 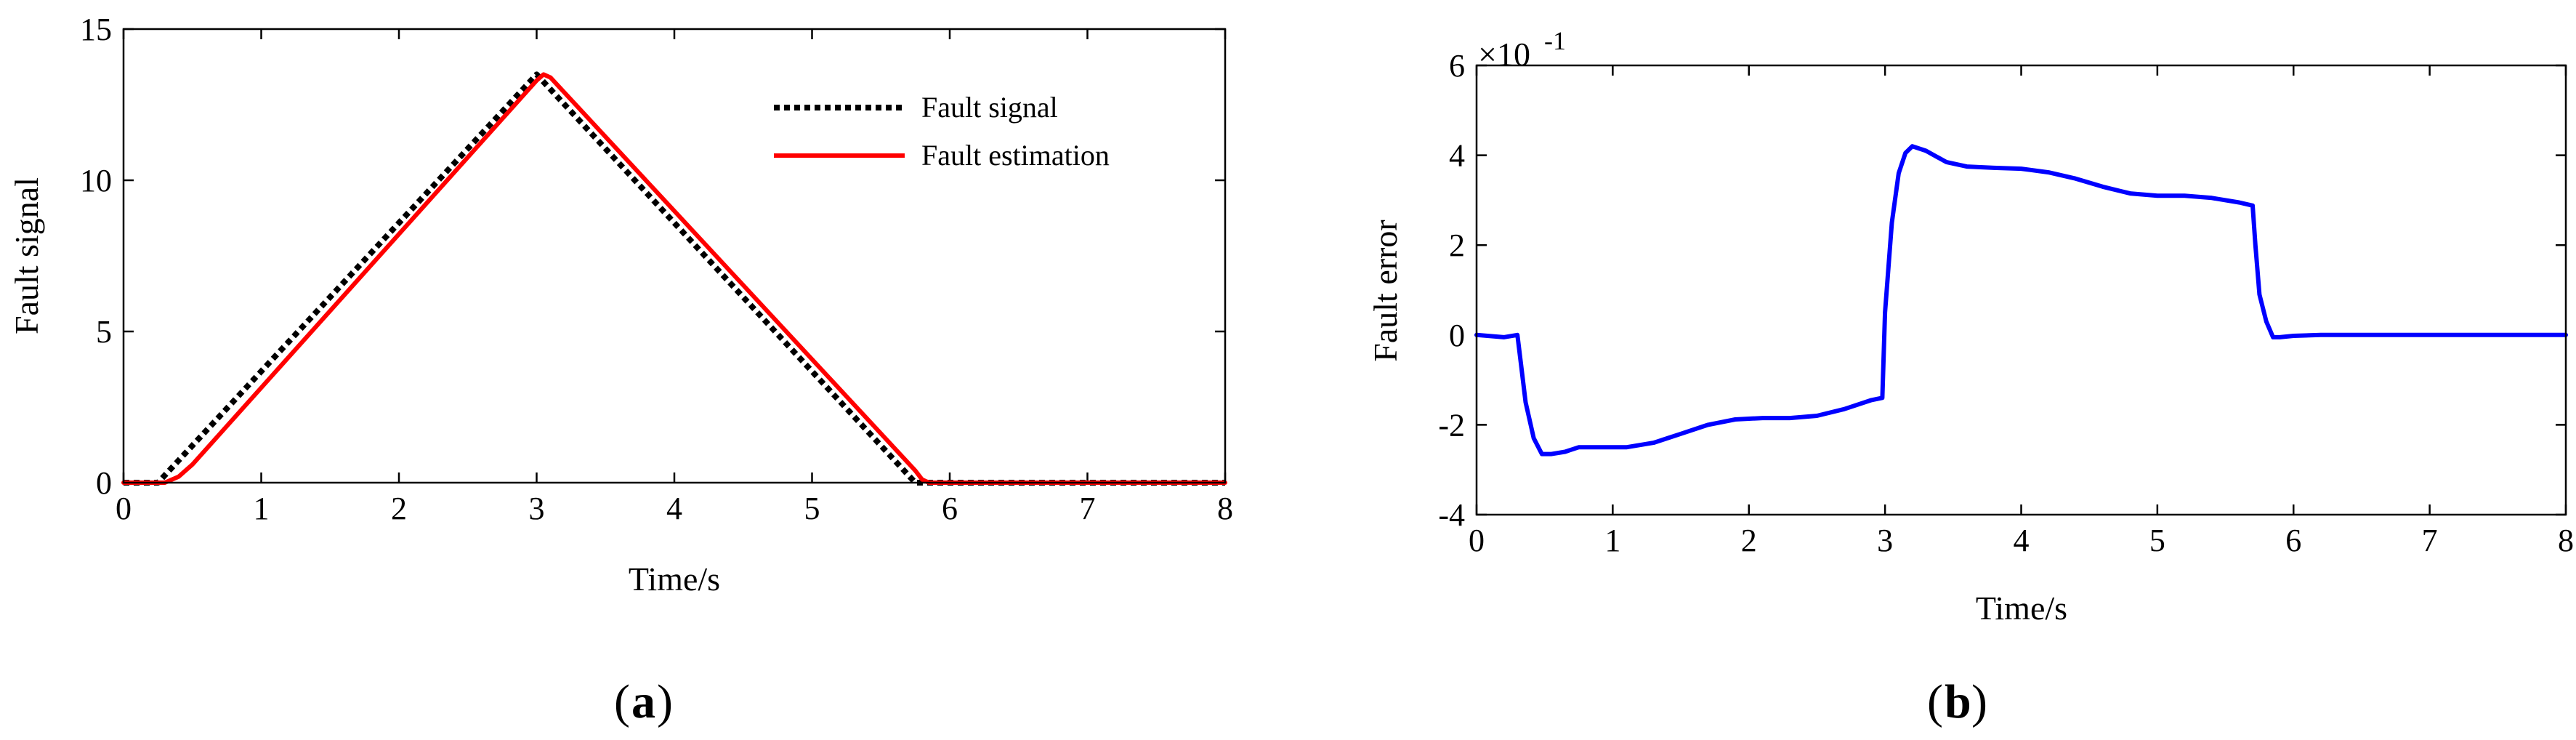 I want to click on y-tick-label: 10, so click(x=96, y=180).